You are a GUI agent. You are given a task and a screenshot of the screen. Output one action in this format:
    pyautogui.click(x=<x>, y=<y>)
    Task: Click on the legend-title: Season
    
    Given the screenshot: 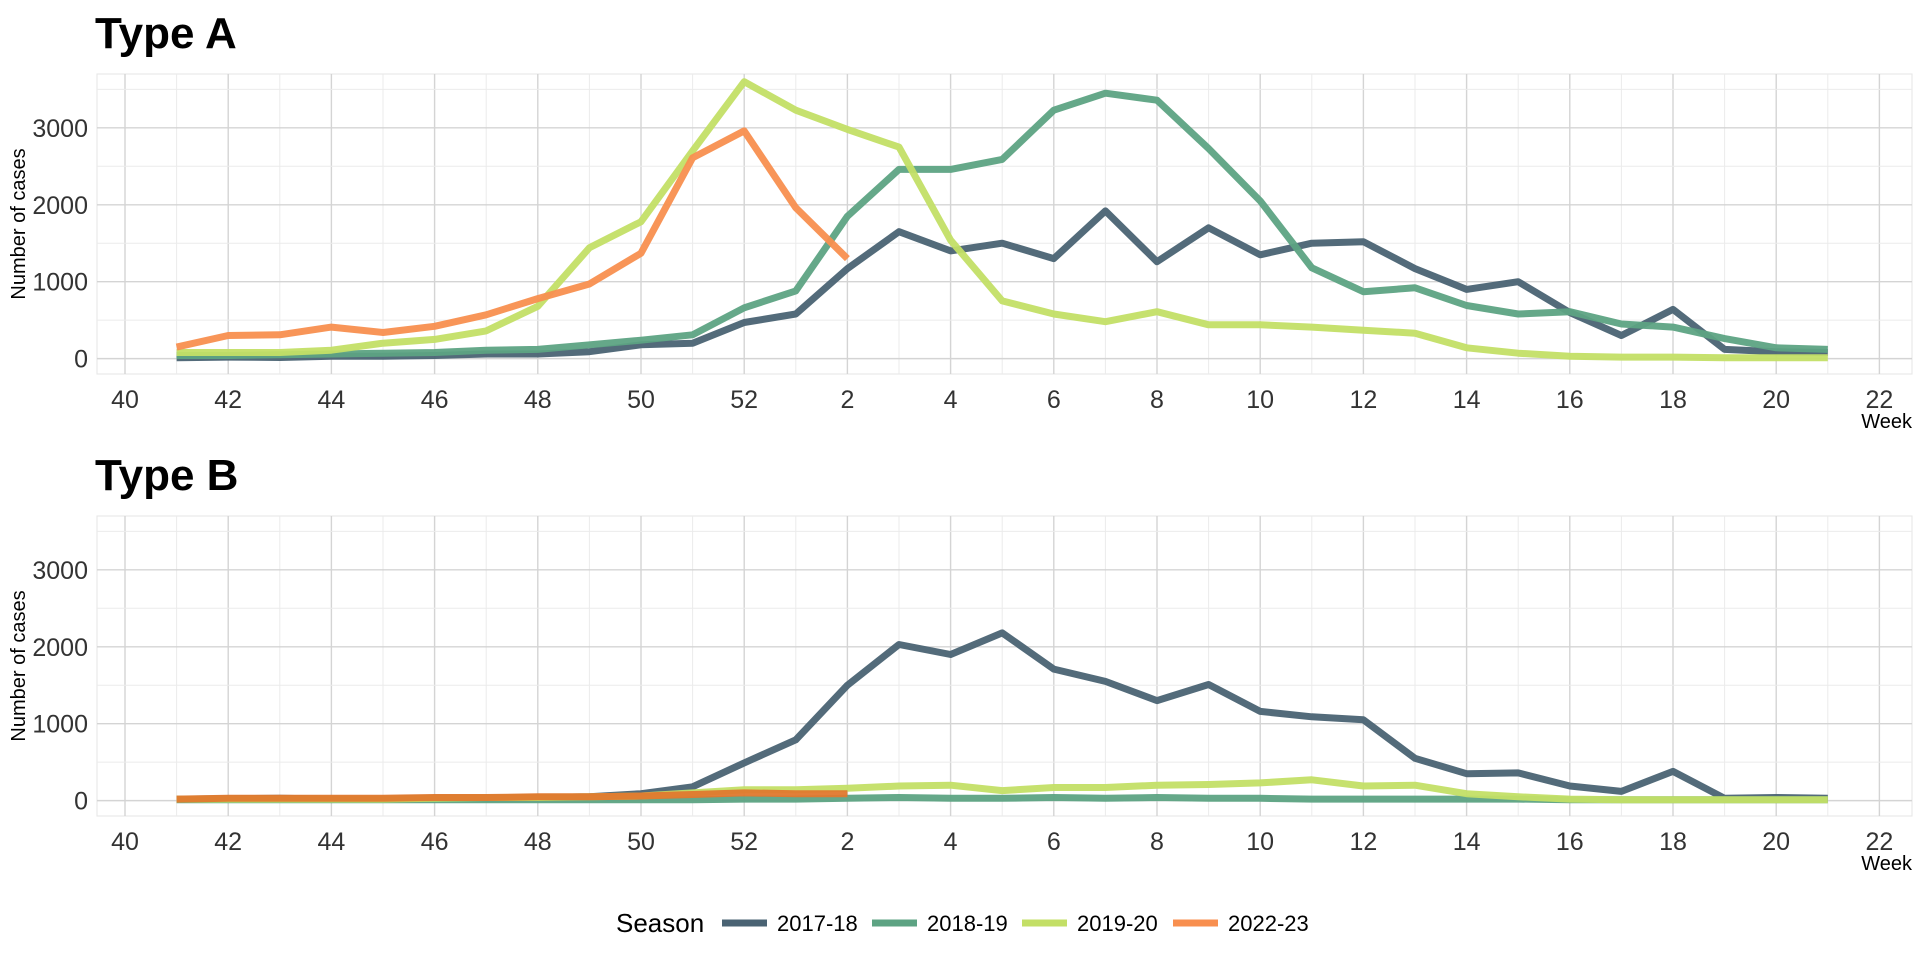 What is the action you would take?
    pyautogui.click(x=660, y=923)
    